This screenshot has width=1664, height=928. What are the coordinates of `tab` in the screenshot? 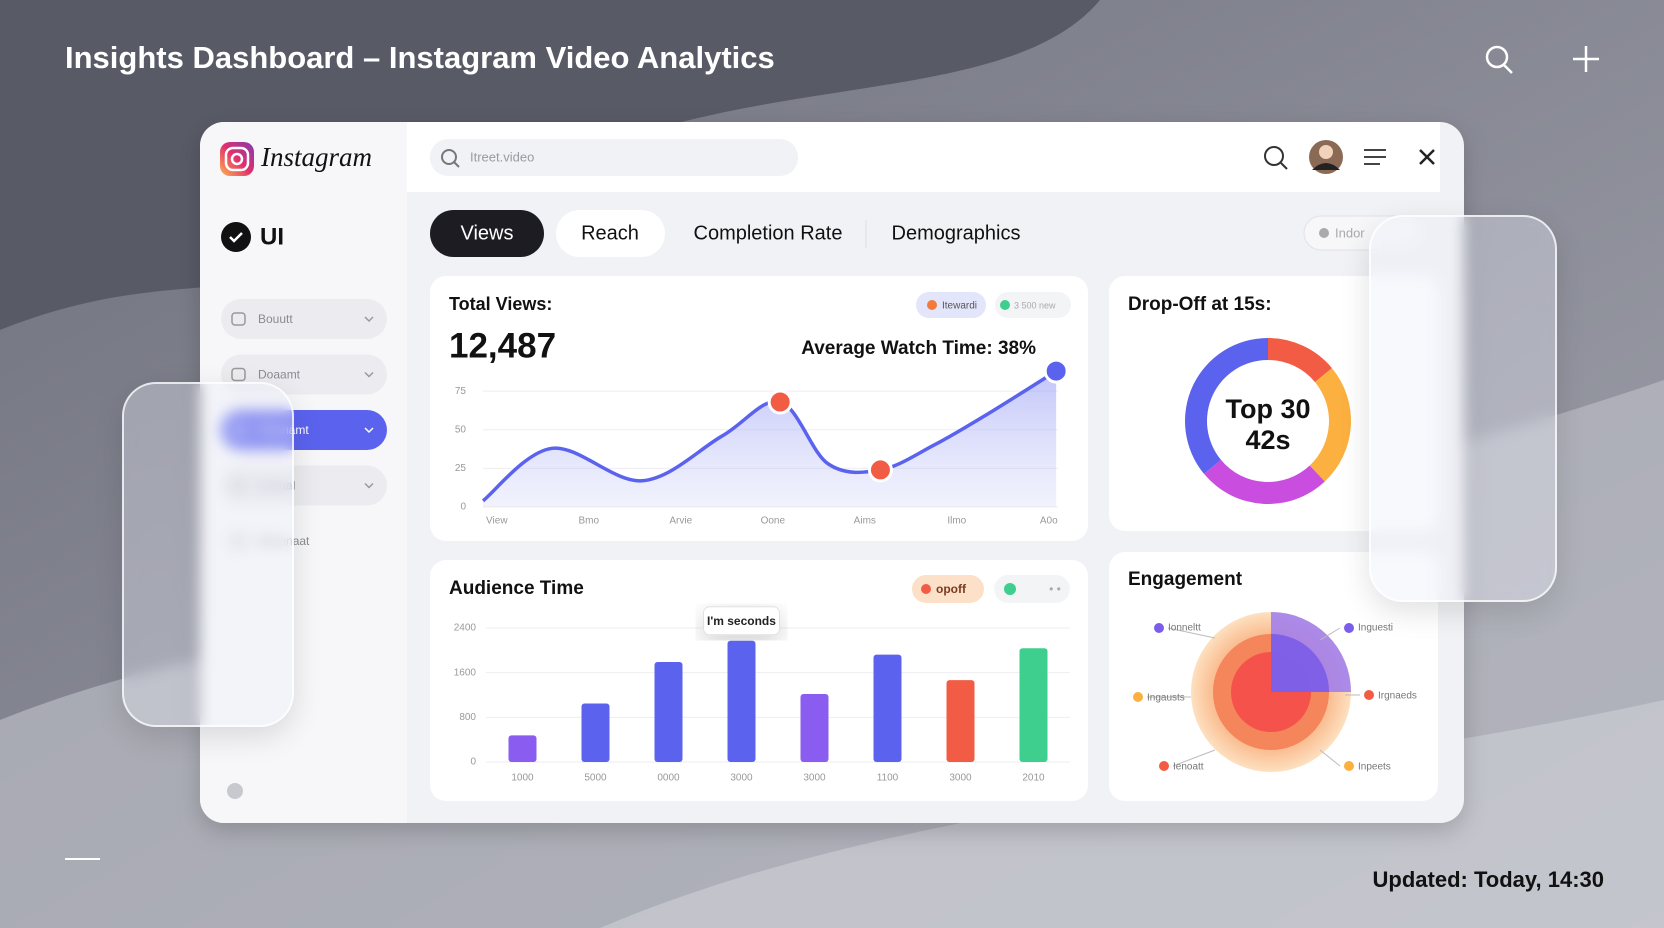 It's located at (610, 233).